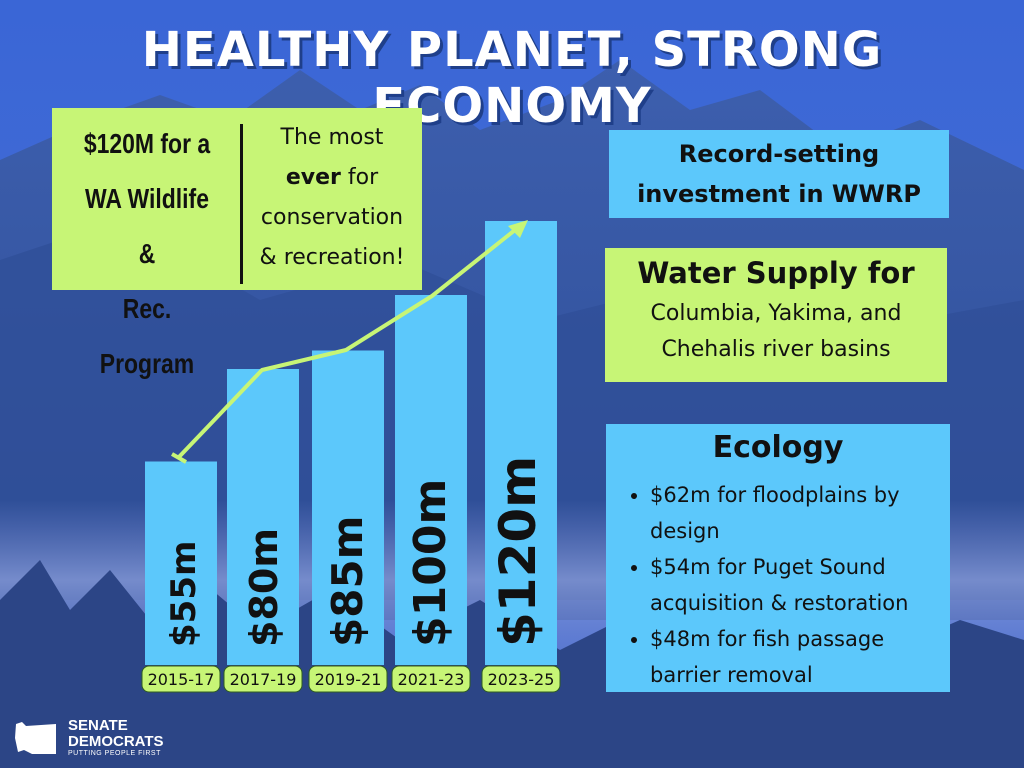 The height and width of the screenshot is (768, 1024). Describe the element at coordinates (778, 447) in the screenshot. I see `ecology-heading: Ecology` at that location.